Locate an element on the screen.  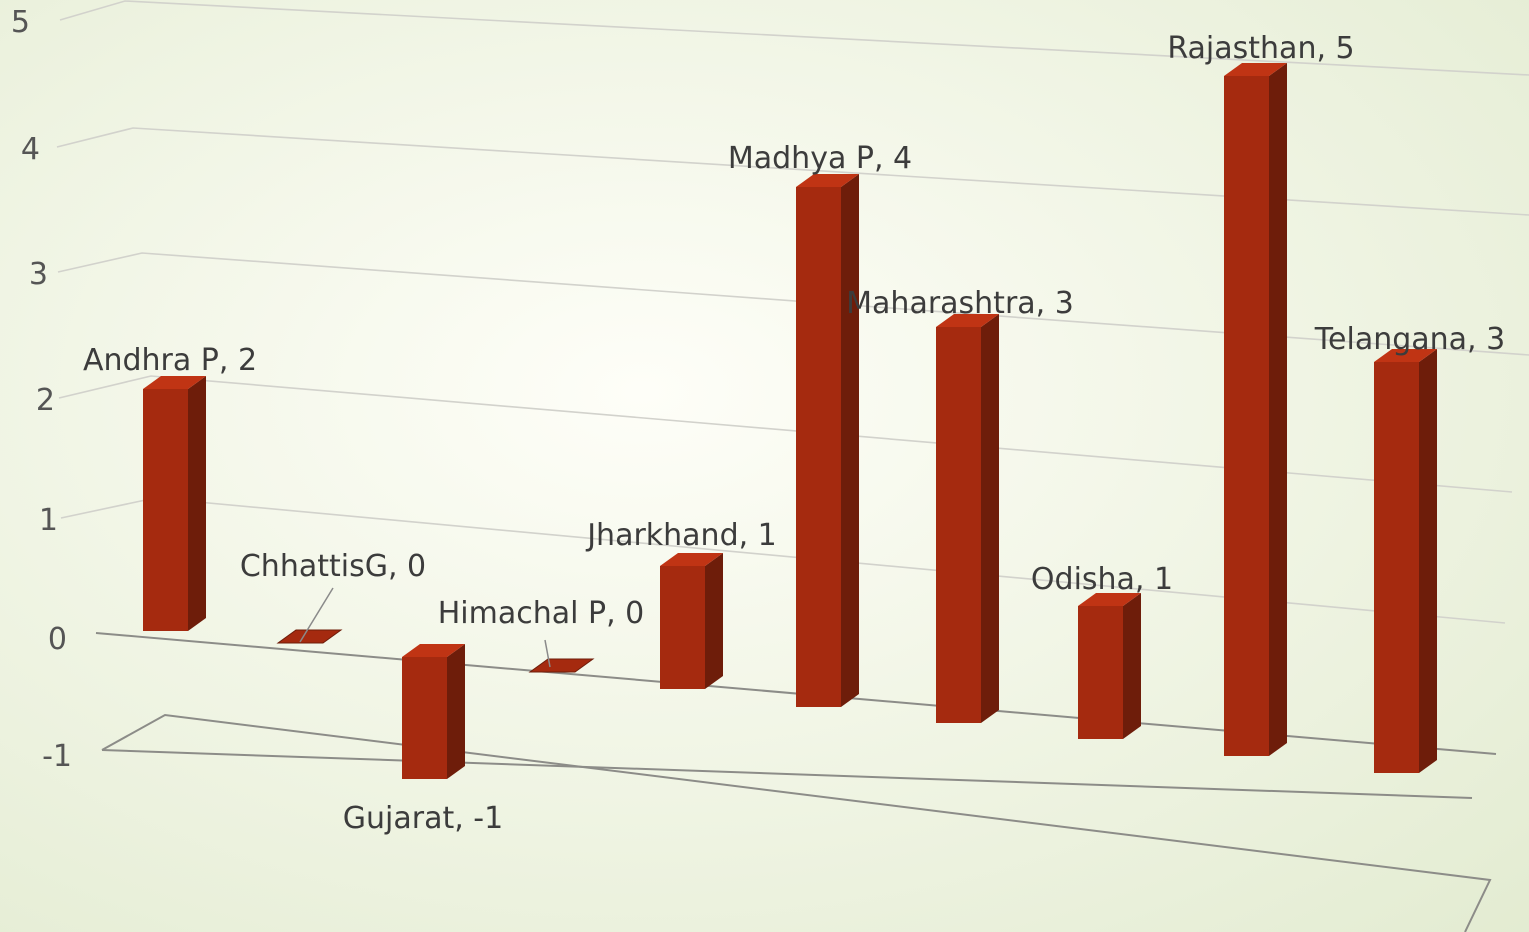
bar-flat-chhattisg is located at coordinates (309, 636).